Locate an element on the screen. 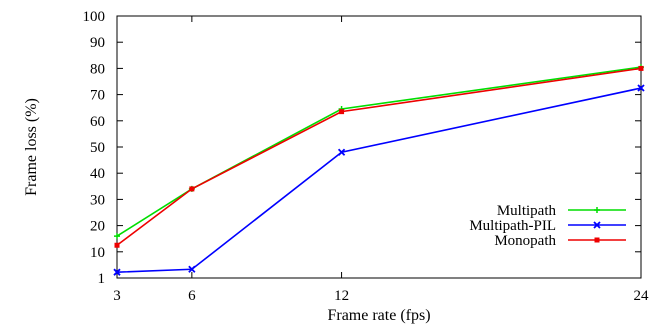  legend-label: Multipath is located at coordinates (527, 211).